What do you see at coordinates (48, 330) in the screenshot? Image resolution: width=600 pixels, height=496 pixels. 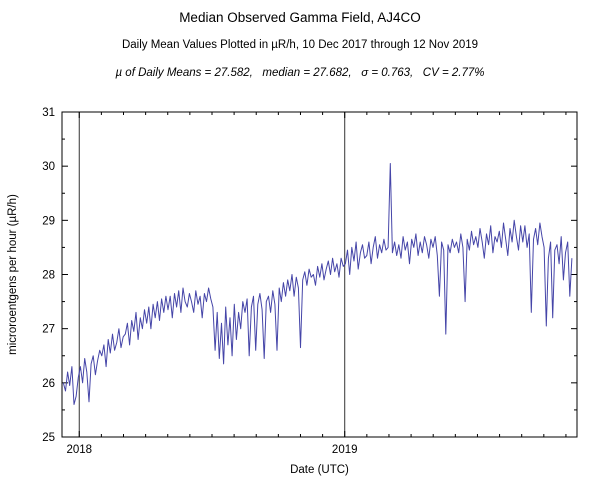 I see `y-tick-label: 27` at bounding box center [48, 330].